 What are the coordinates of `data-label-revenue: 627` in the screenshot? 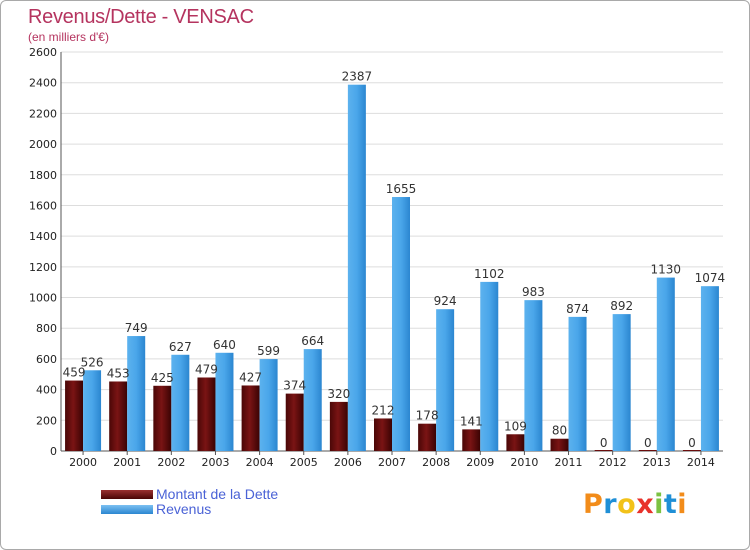 It's located at (180, 347).